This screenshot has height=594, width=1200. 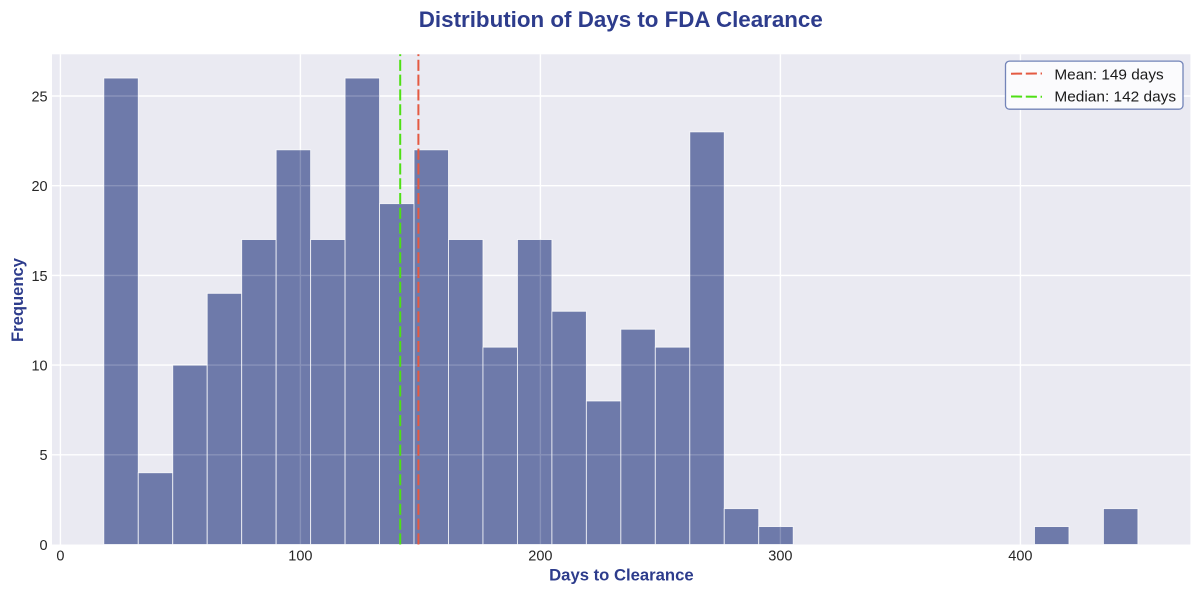 What do you see at coordinates (39, 277) in the screenshot?
I see `svg-text: 15` at bounding box center [39, 277].